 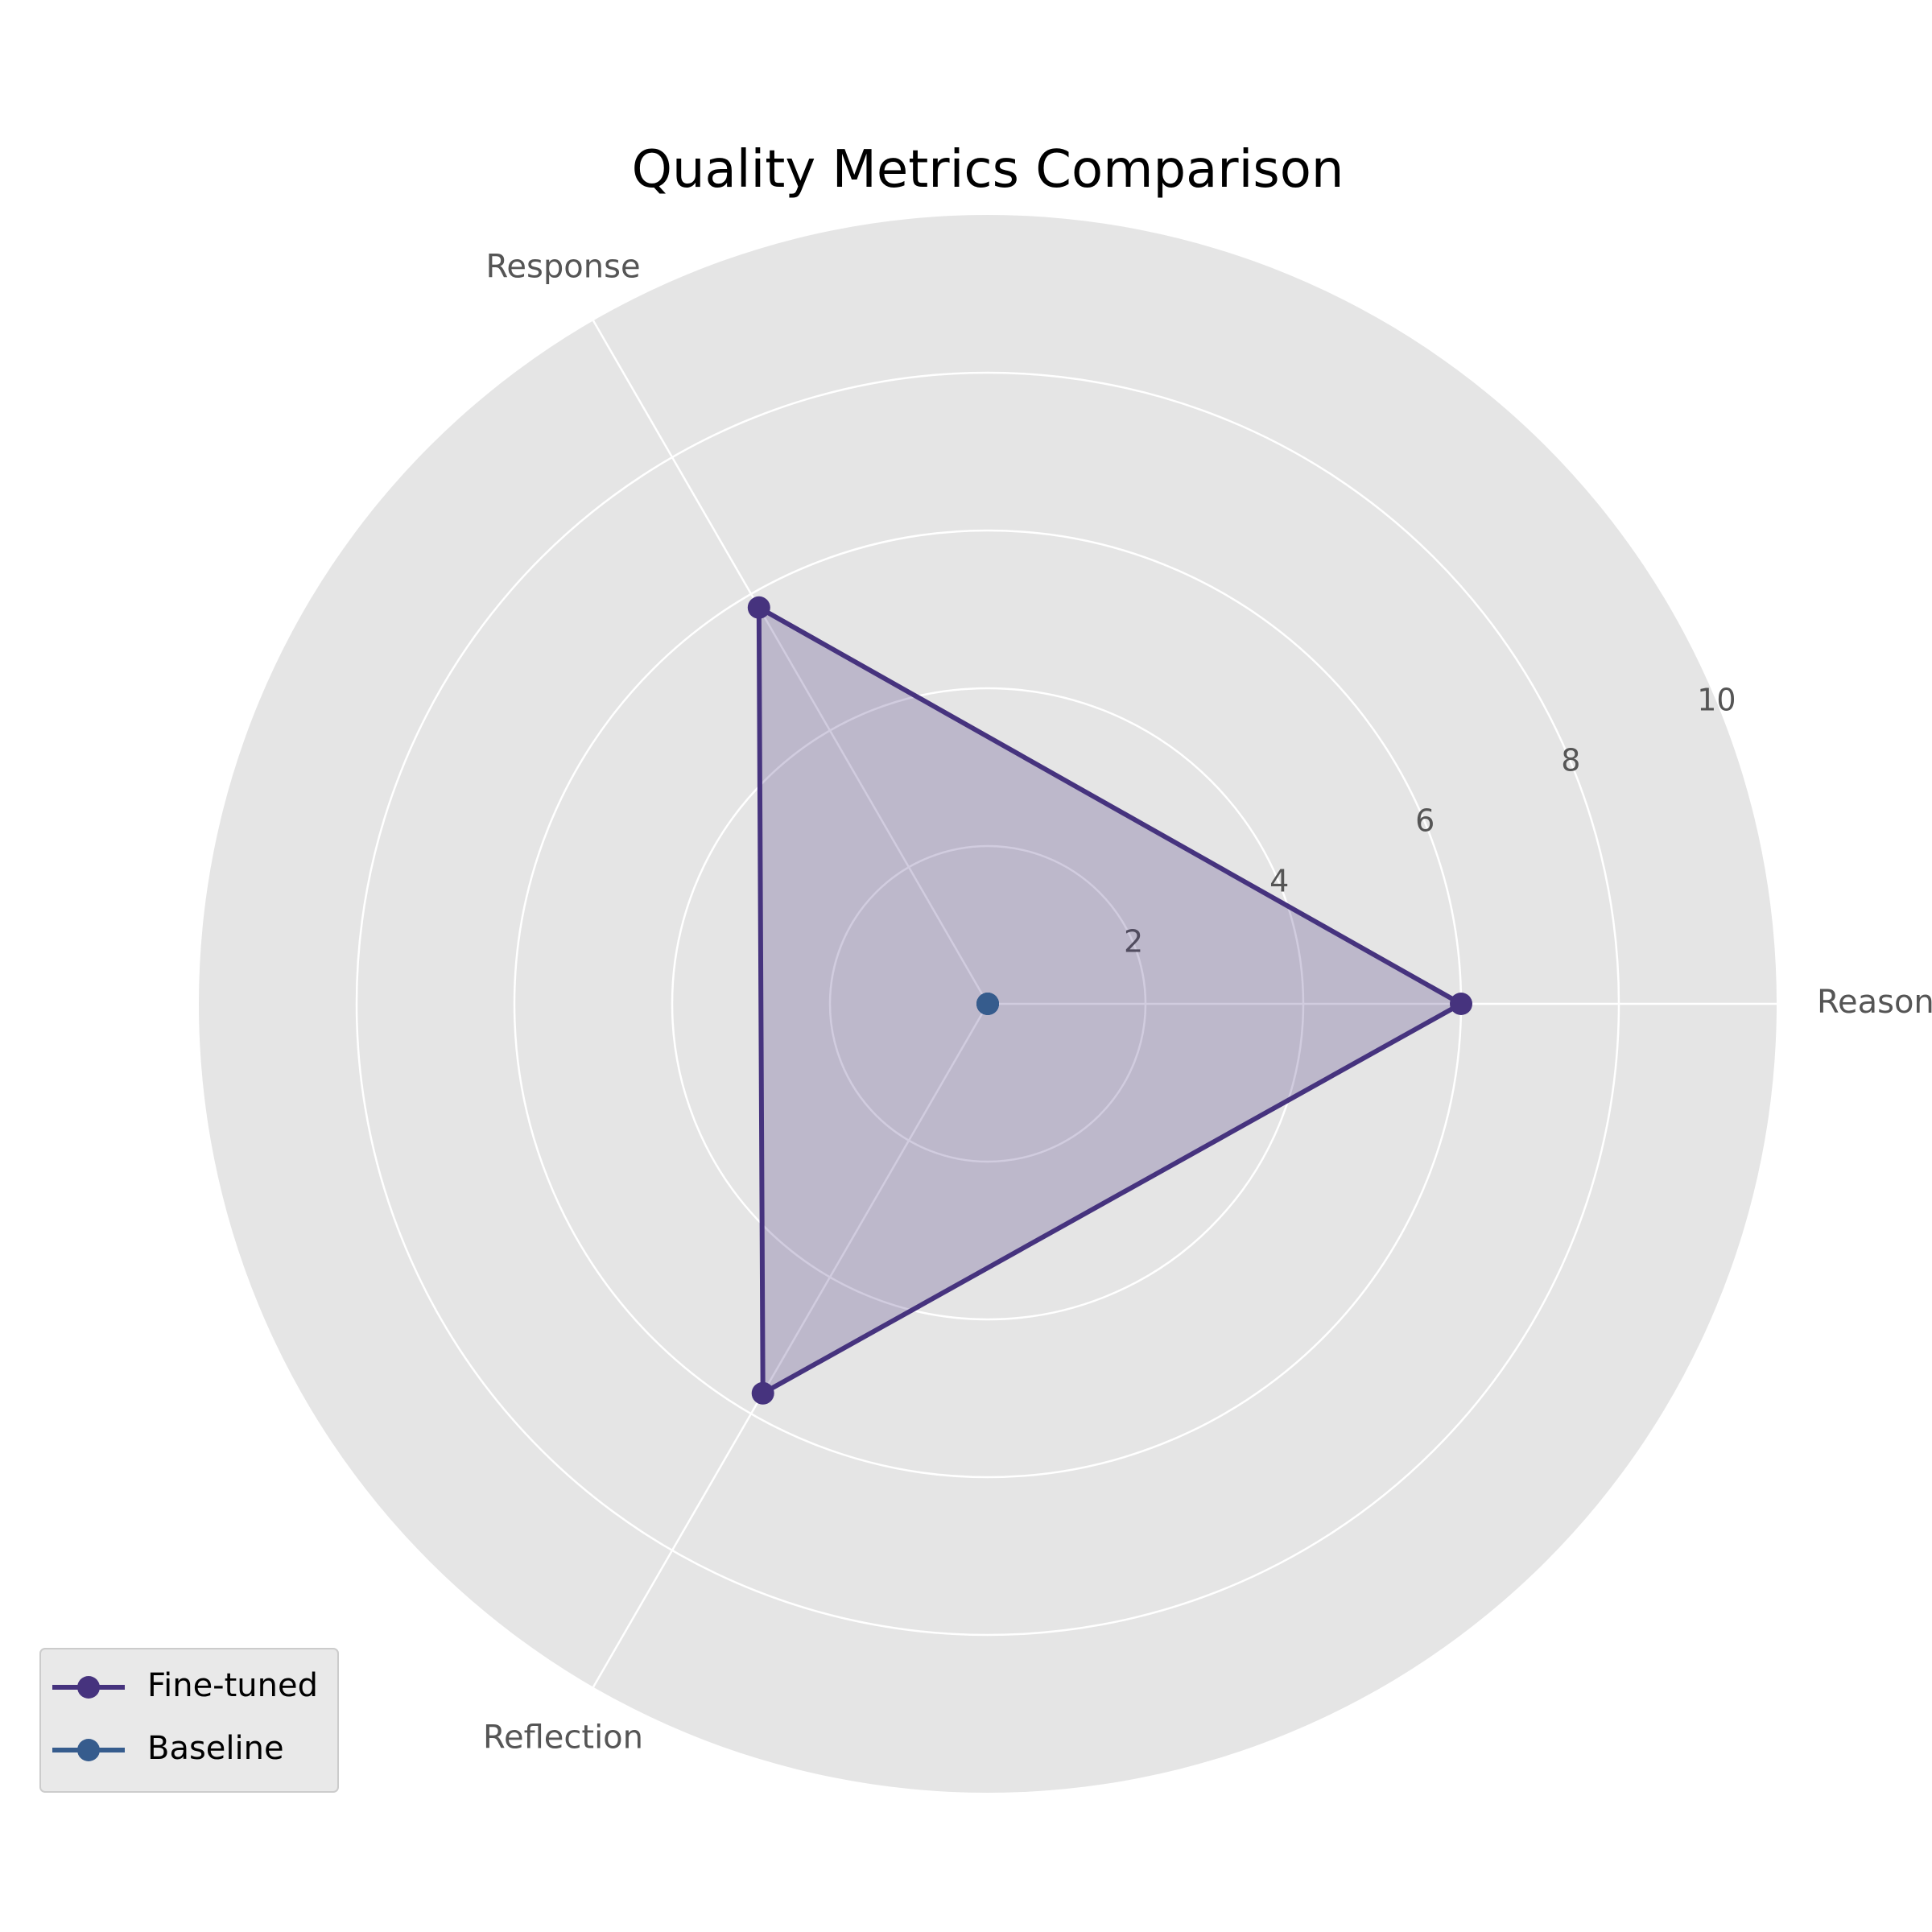 I want to click on radial-tick-labels: 2 4 6 8 10, so click(x=1430, y=820).